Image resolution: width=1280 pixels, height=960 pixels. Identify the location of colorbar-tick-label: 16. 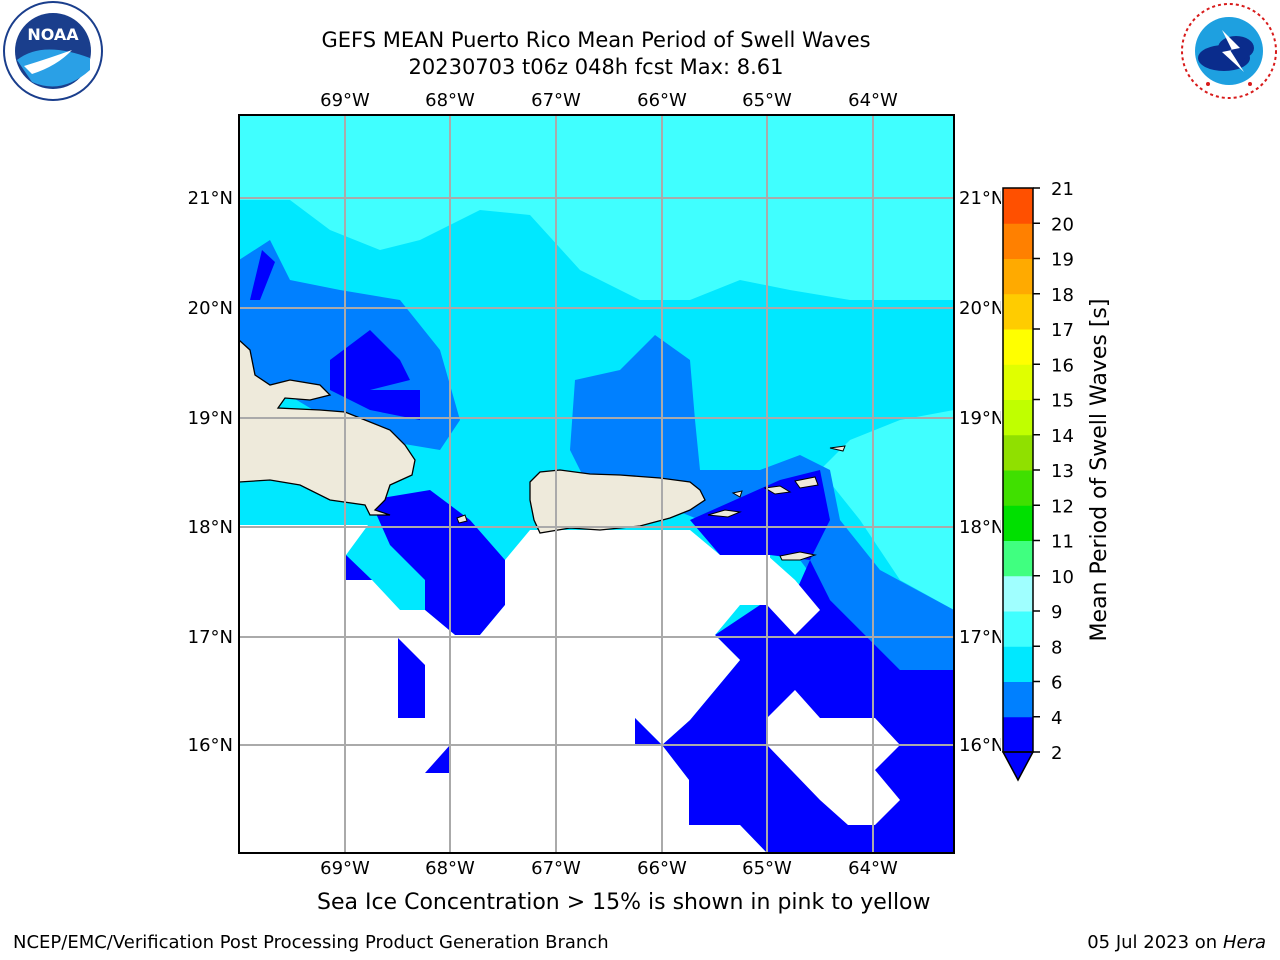
(1062, 365).